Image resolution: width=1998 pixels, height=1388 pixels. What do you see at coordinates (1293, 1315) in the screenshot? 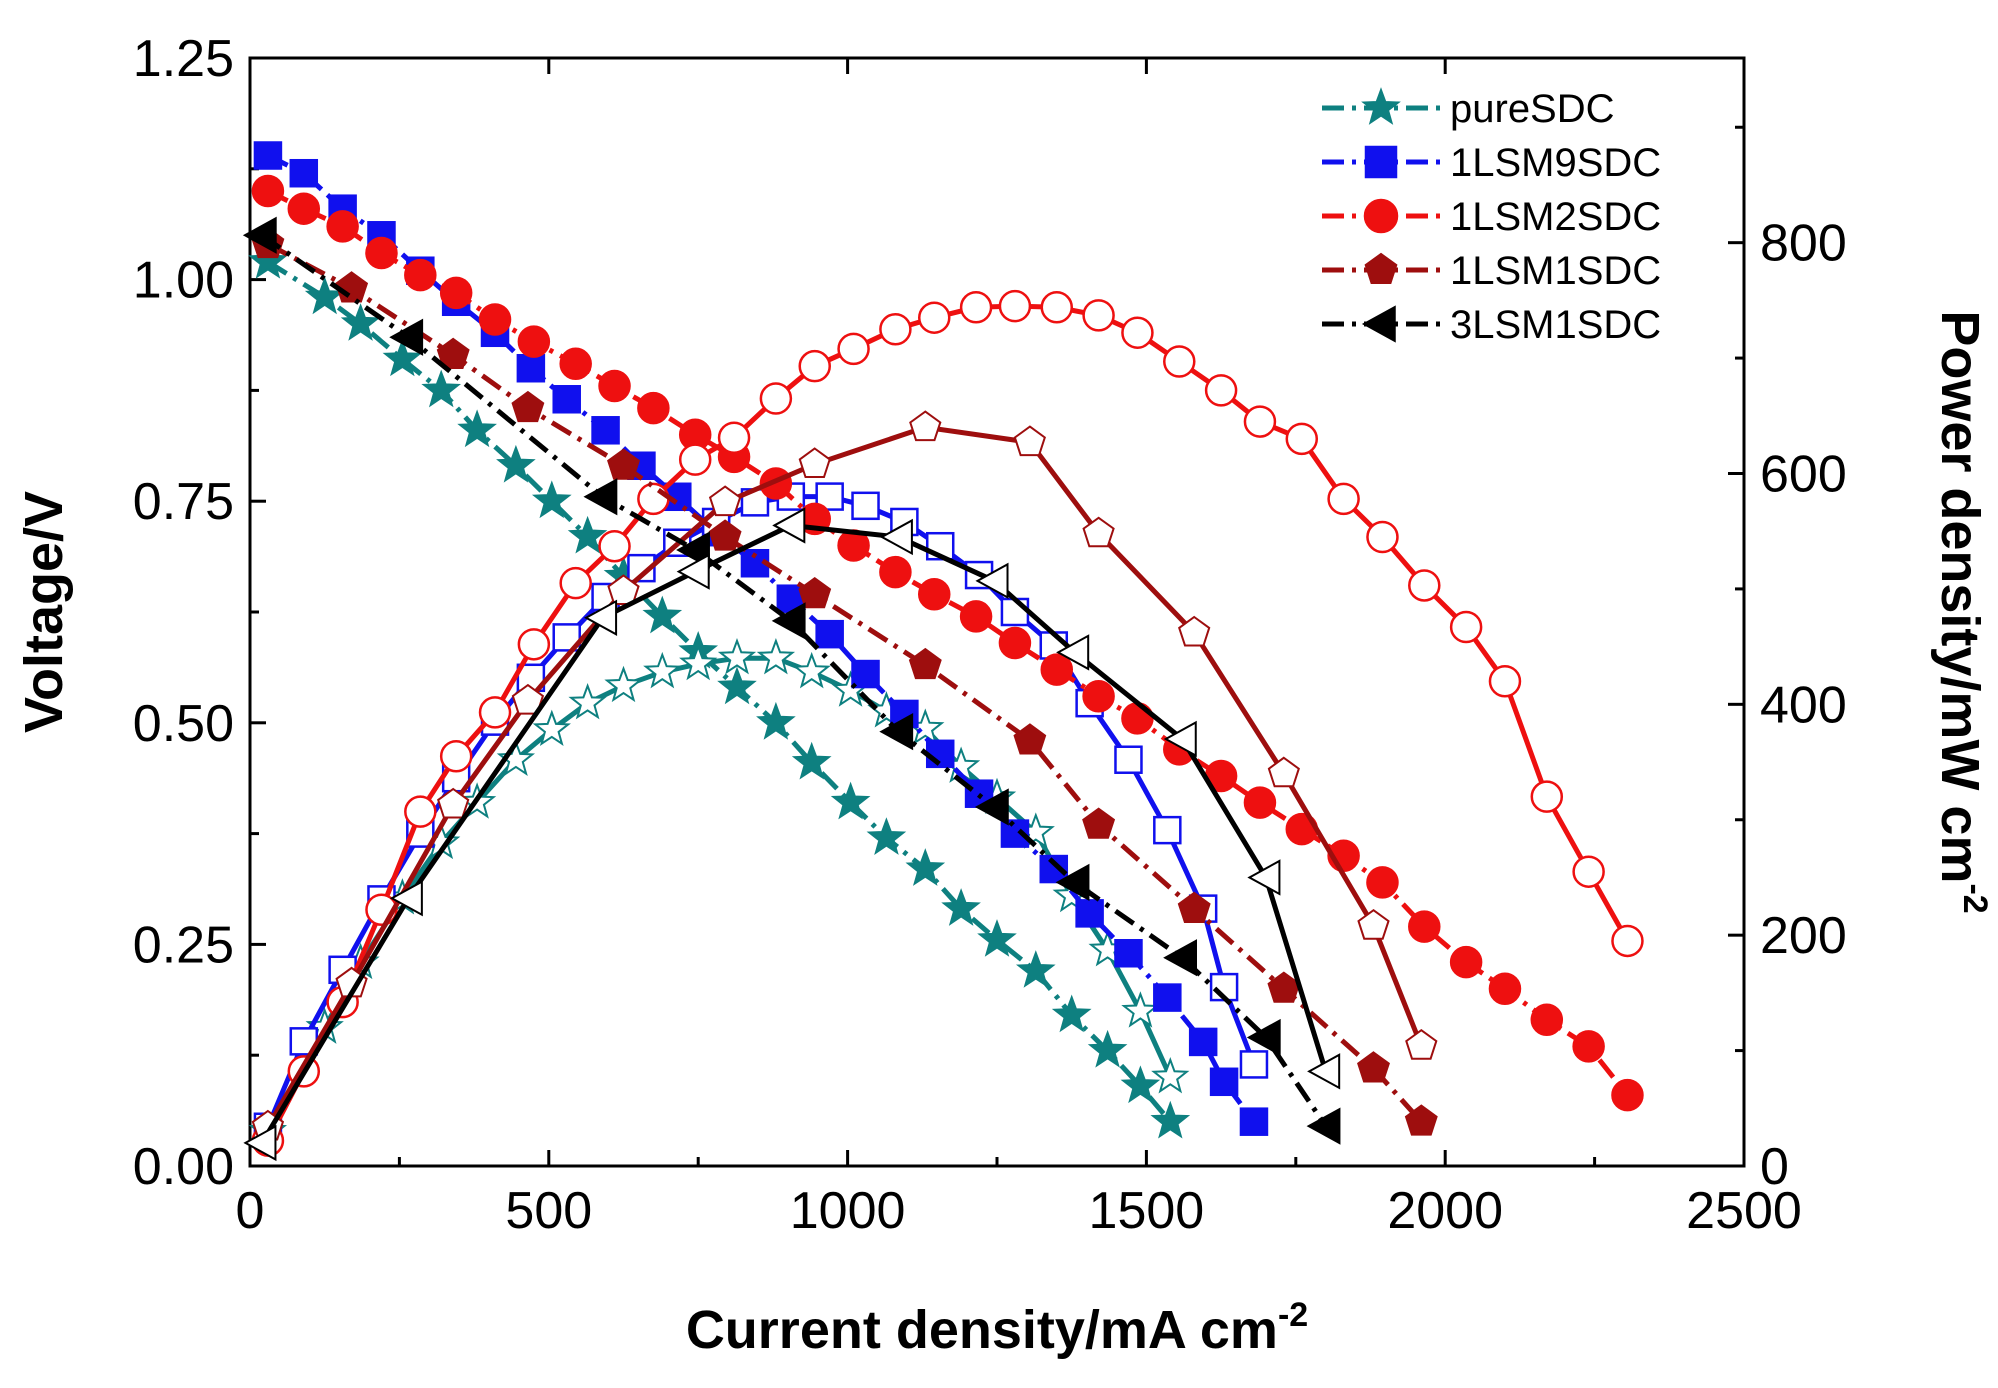
I see `x-axis-title-superscript: -2` at bounding box center [1293, 1315].